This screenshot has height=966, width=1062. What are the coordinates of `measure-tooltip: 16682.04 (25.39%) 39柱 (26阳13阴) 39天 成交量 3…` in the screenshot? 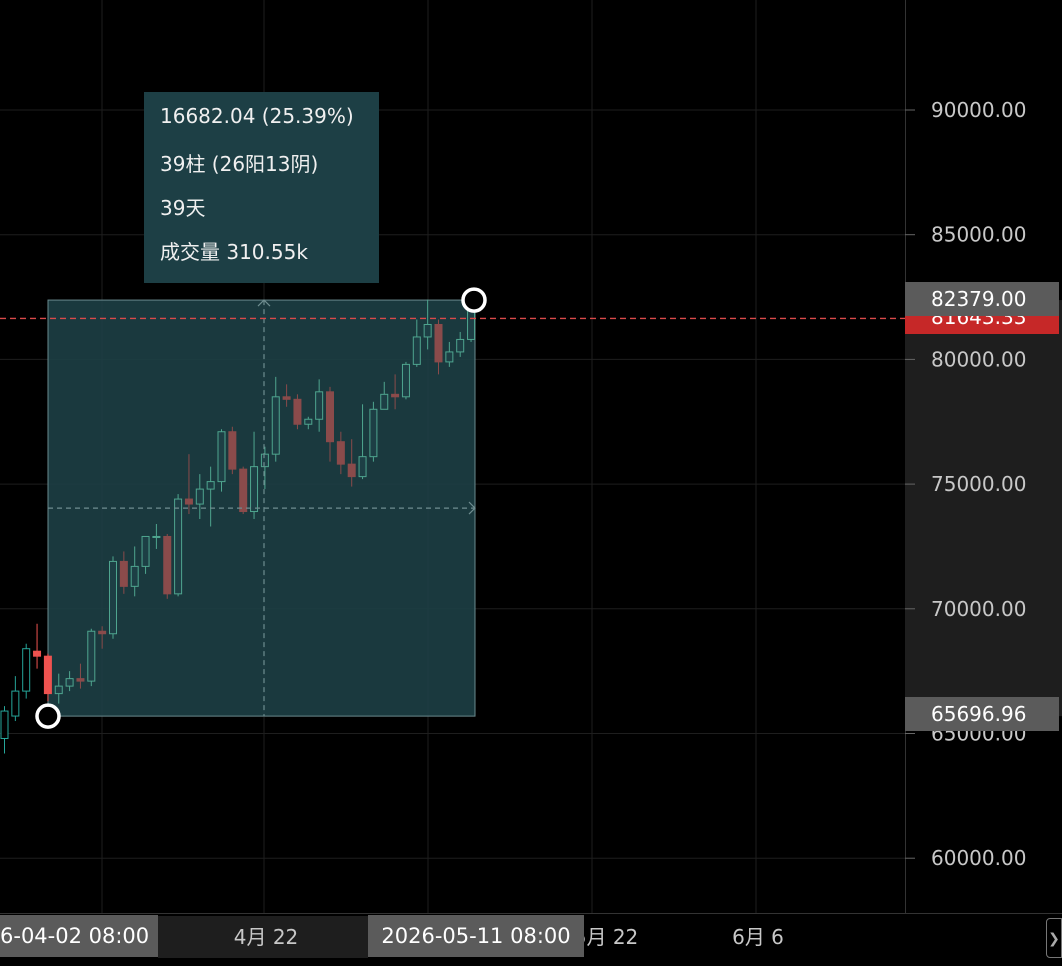 It's located at (261, 187).